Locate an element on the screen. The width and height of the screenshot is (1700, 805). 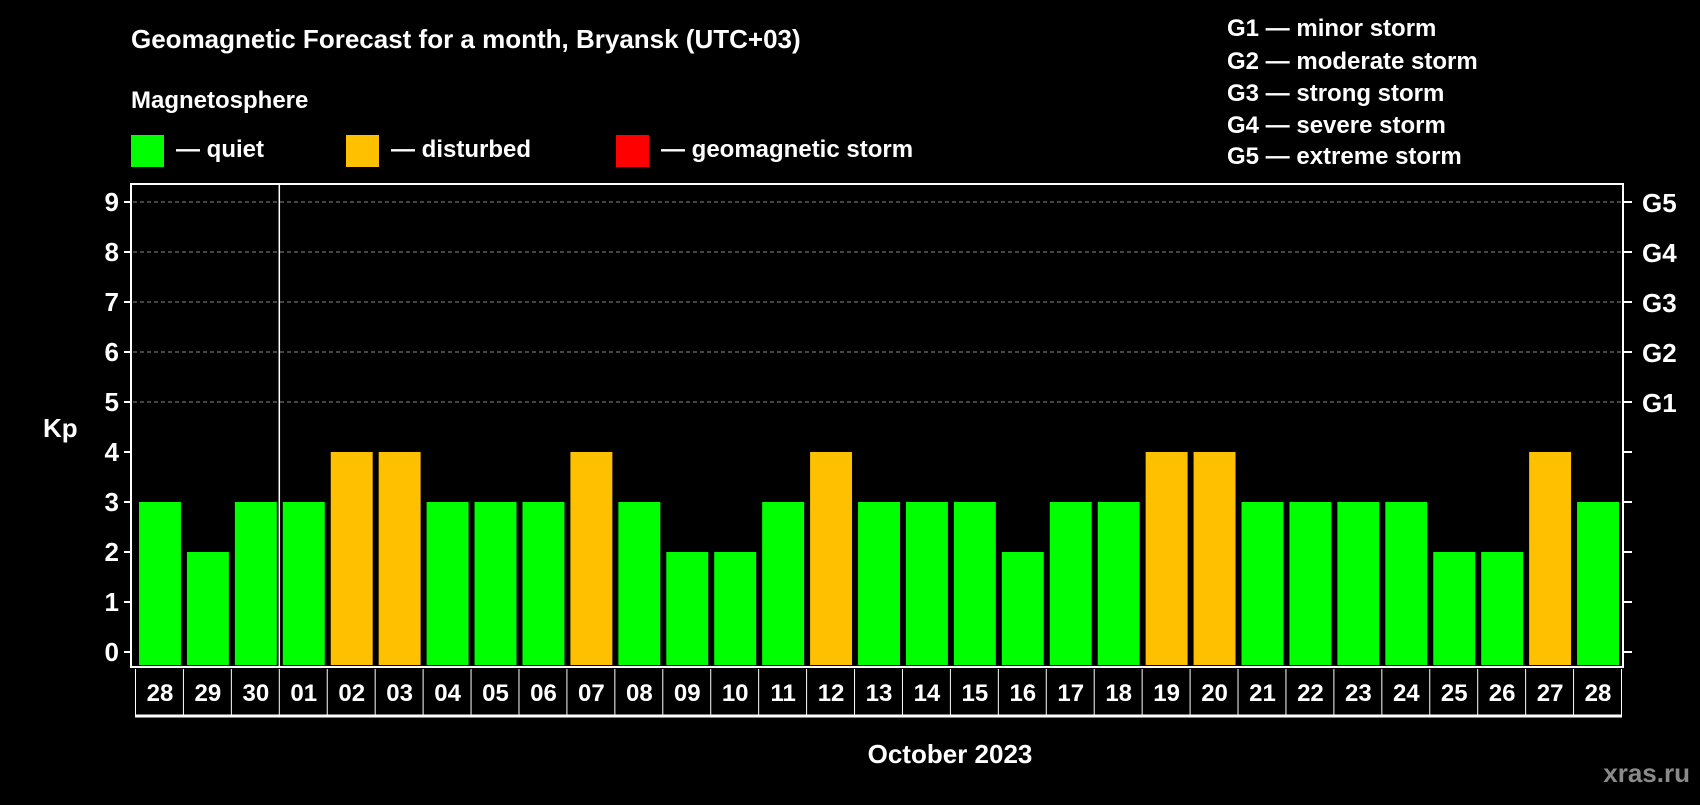
y-tick-label: 2 is located at coordinates (112, 552).